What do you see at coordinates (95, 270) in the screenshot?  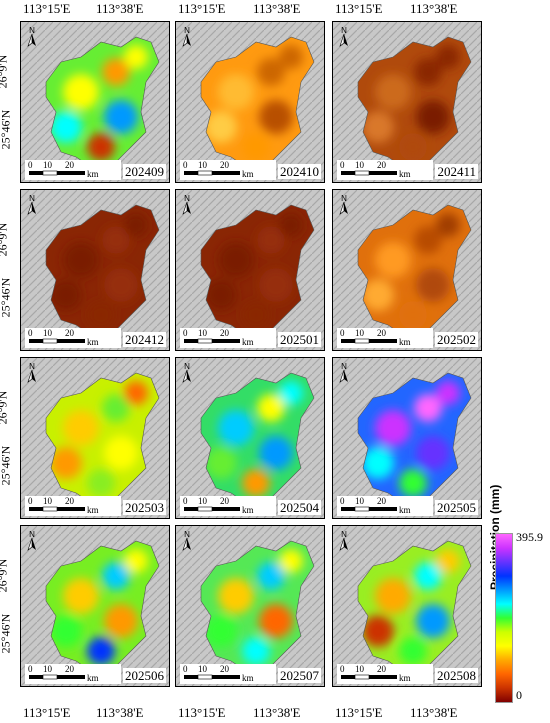 I see `map-panel-202412: N 0 10 20 km 202412` at bounding box center [95, 270].